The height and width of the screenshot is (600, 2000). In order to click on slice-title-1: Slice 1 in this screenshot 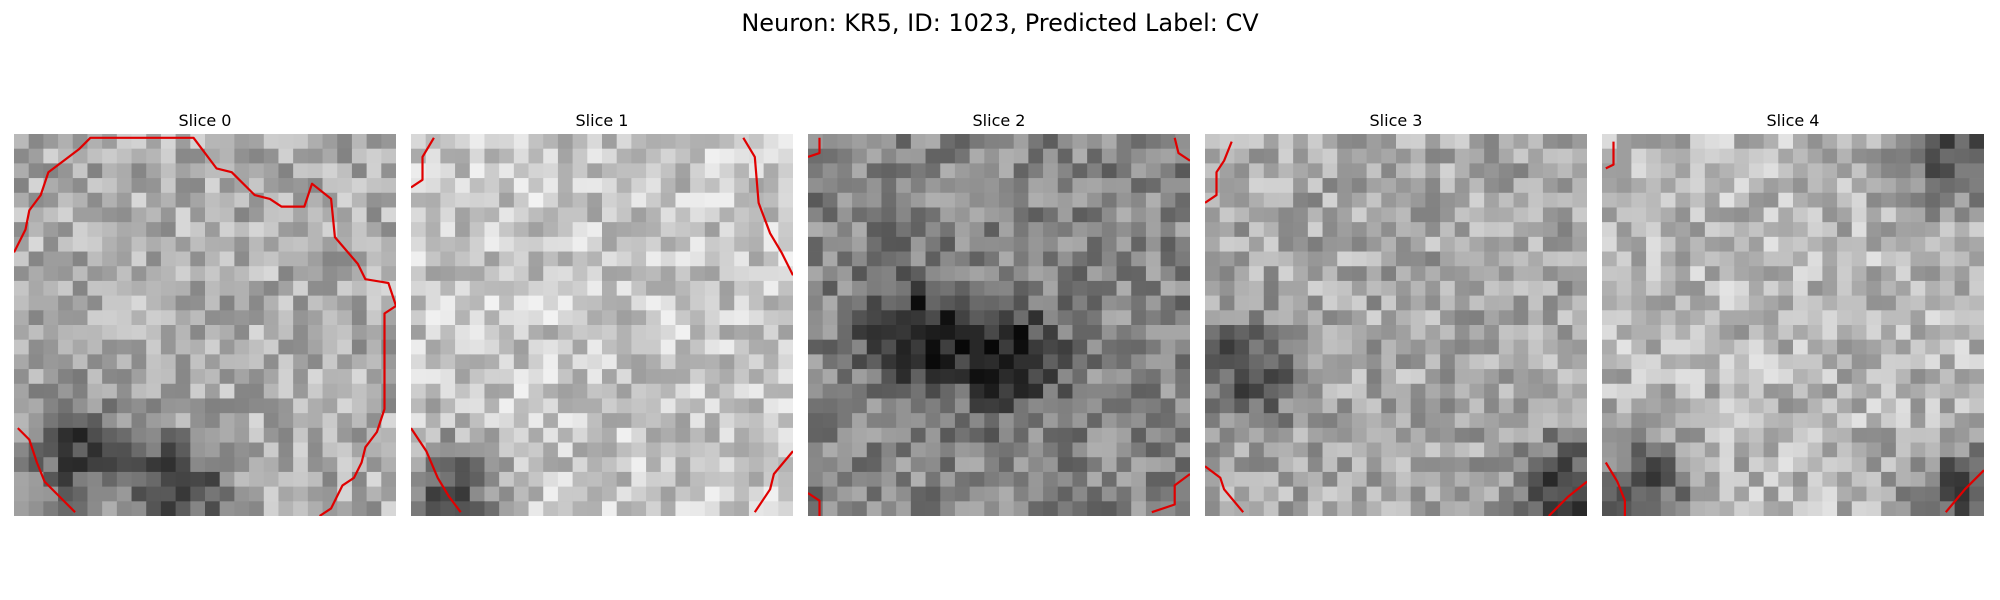, I will do `click(602, 120)`.